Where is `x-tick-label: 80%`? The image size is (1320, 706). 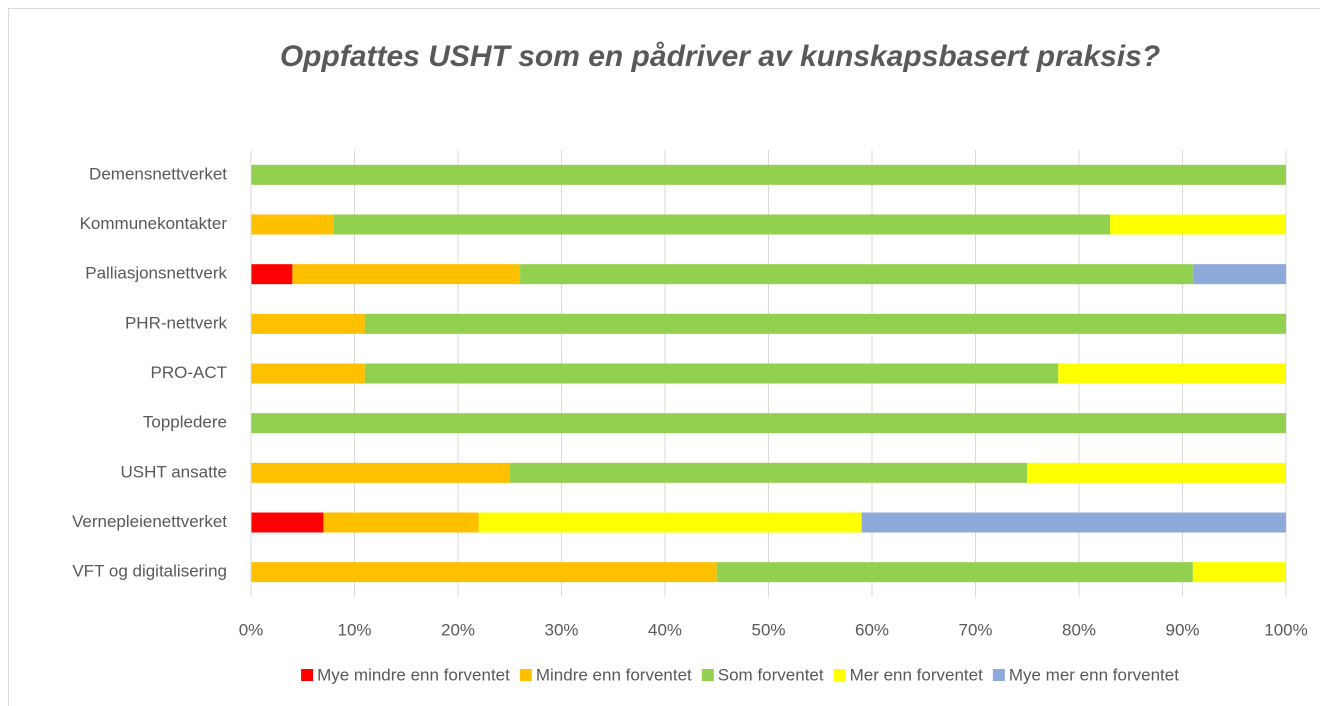
x-tick-label: 80% is located at coordinates (1079, 629).